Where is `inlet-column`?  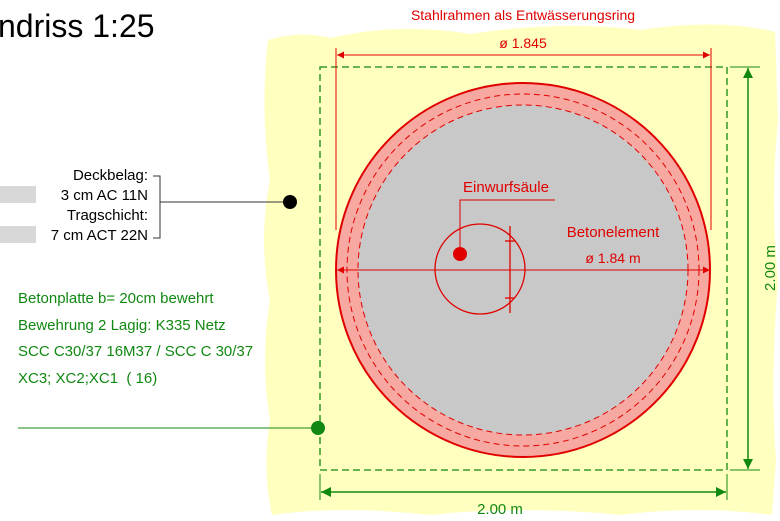
inlet-column is located at coordinates (480, 269).